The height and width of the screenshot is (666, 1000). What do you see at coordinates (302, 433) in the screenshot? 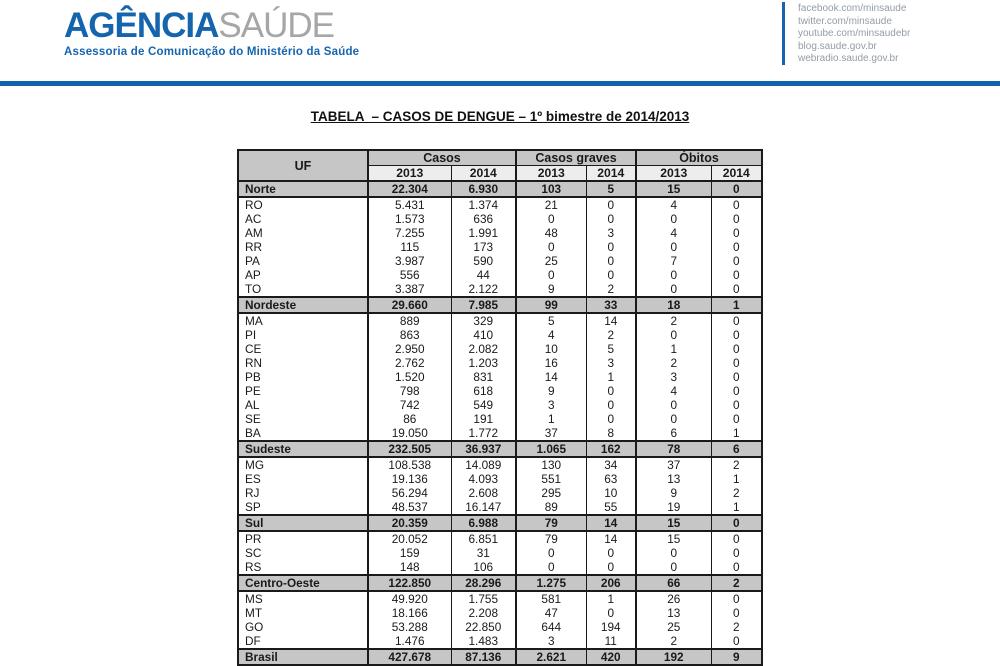
I see `uf-cell: BA` at bounding box center [302, 433].